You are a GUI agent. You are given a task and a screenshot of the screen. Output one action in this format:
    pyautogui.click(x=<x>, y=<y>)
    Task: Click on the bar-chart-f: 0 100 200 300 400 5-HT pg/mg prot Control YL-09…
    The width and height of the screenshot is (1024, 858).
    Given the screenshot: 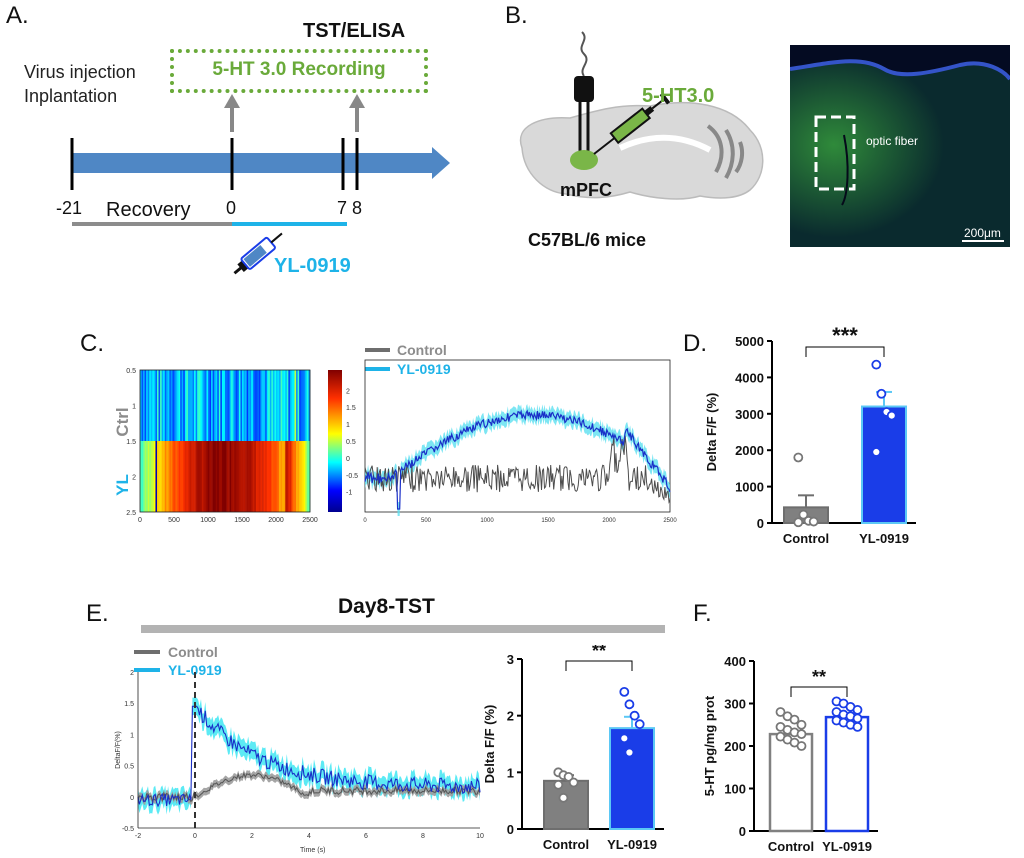 What is the action you would take?
    pyautogui.click(x=790, y=754)
    